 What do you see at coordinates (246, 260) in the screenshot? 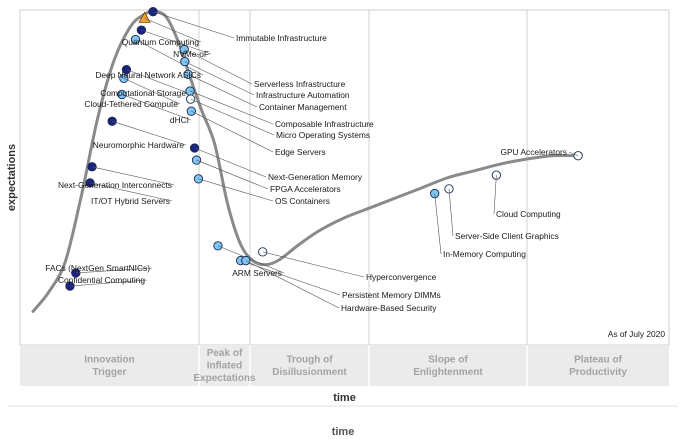
I see `tech-point-marker` at bounding box center [246, 260].